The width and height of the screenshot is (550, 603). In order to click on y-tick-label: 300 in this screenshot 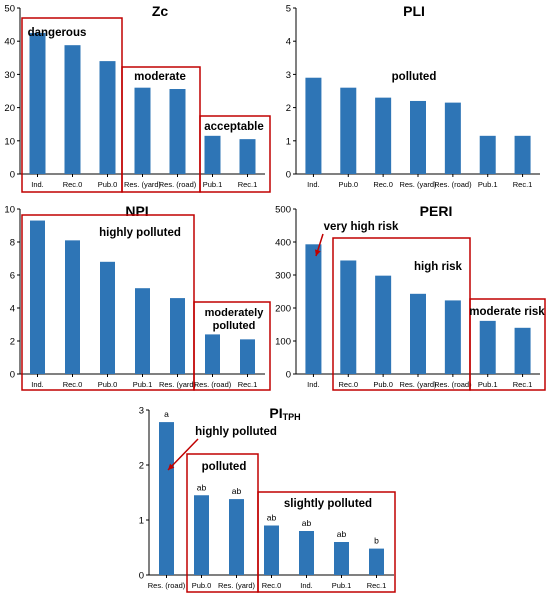, I will do `click(283, 276)`.